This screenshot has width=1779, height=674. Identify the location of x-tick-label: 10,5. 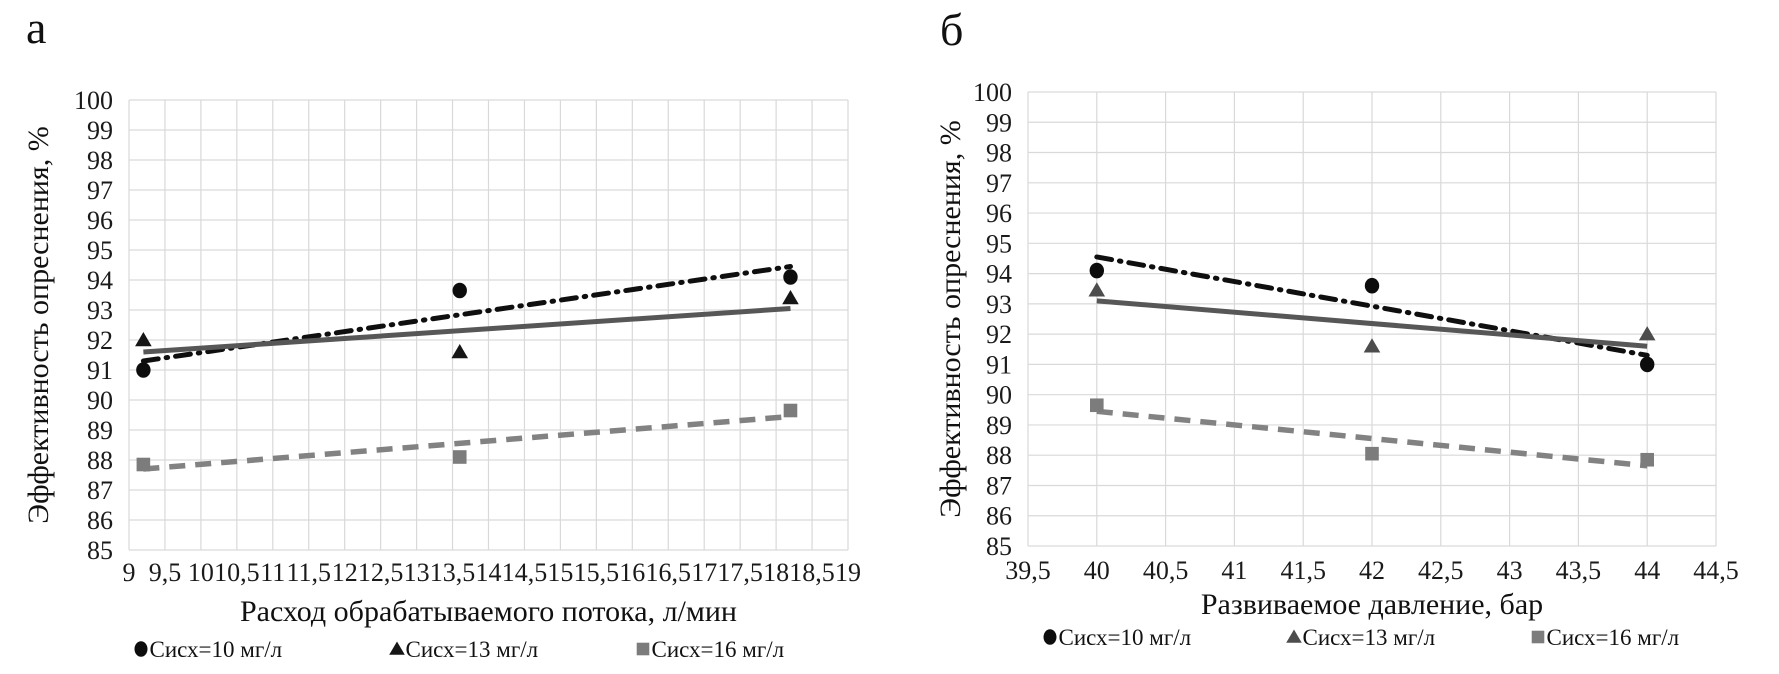
(237, 572).